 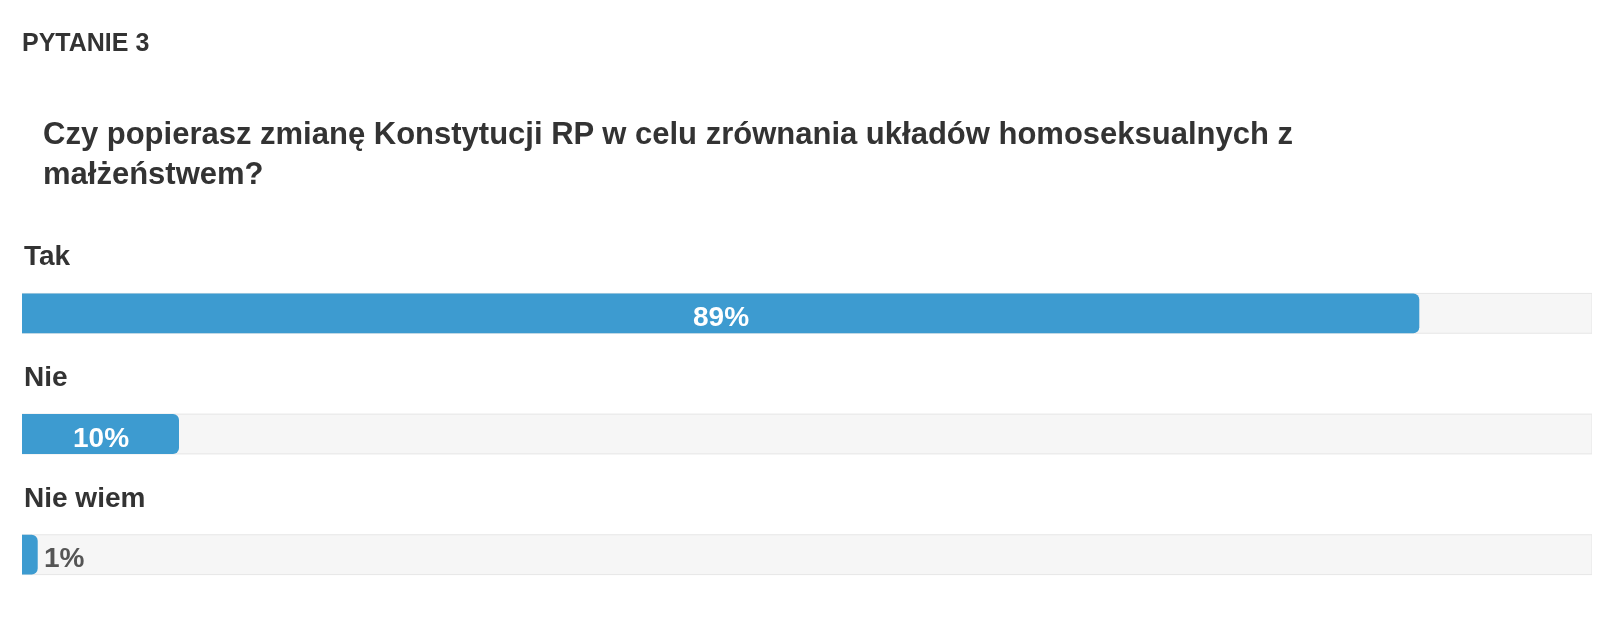 What do you see at coordinates (101, 437) in the screenshot?
I see `data-label: 10%` at bounding box center [101, 437].